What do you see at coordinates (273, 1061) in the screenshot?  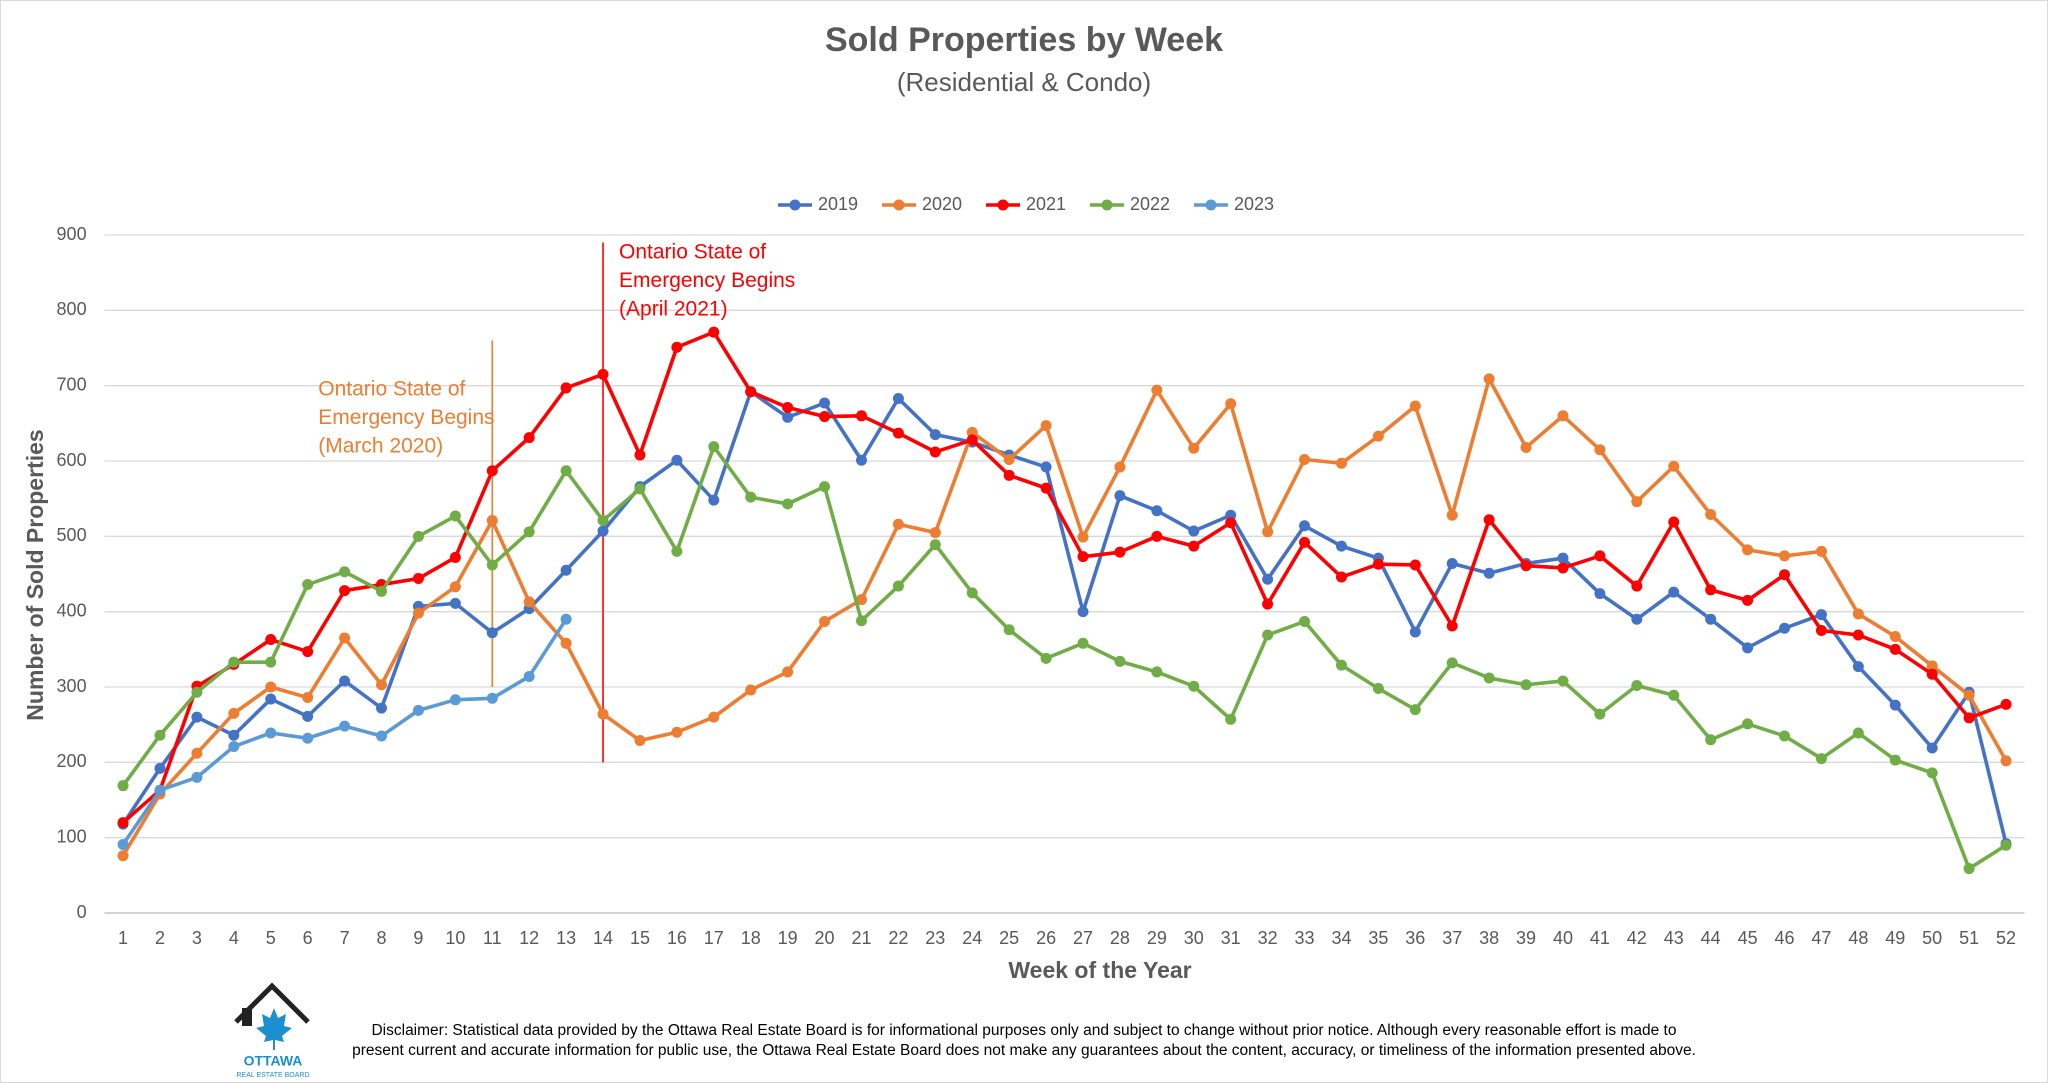 I see `logo-text: OTTAWA` at bounding box center [273, 1061].